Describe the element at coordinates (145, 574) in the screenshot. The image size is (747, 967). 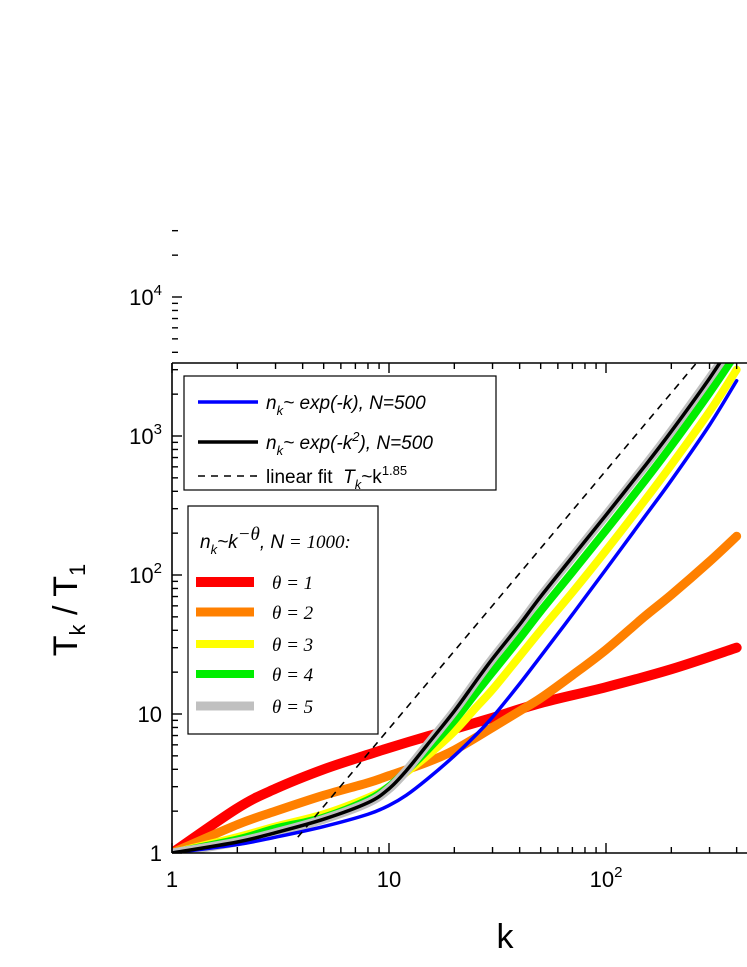
I see `y-tick-label: 10²` at that location.